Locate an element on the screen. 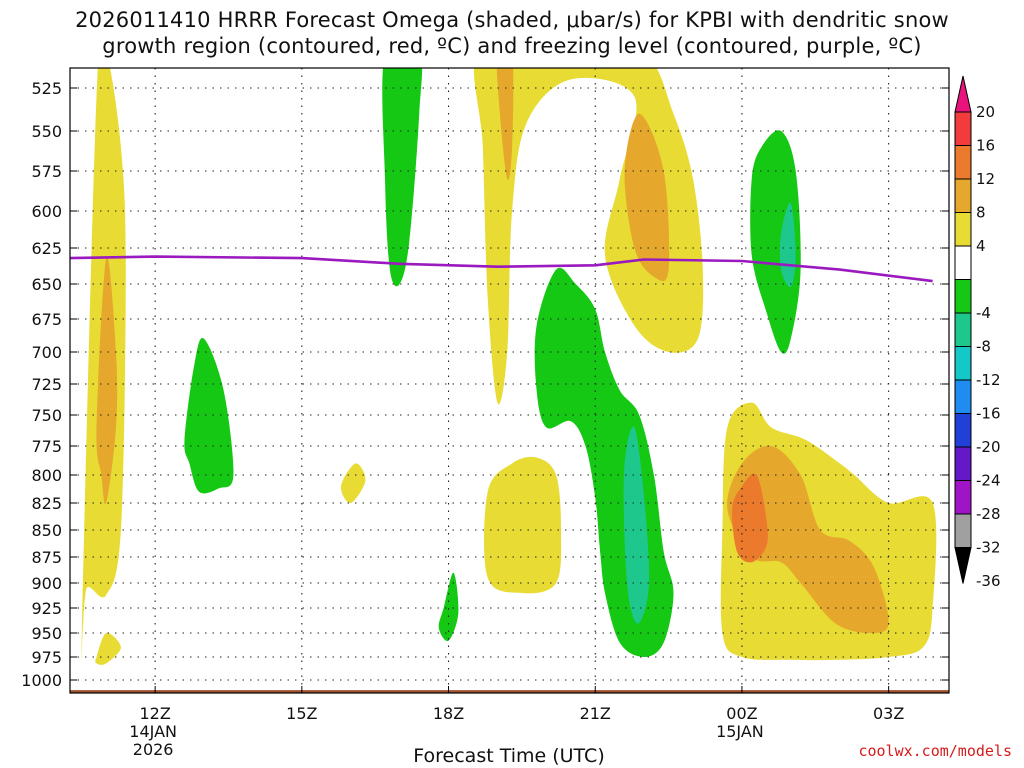 This screenshot has width=1024, height=768. y-tick-label: 975 is located at coordinates (46, 657).